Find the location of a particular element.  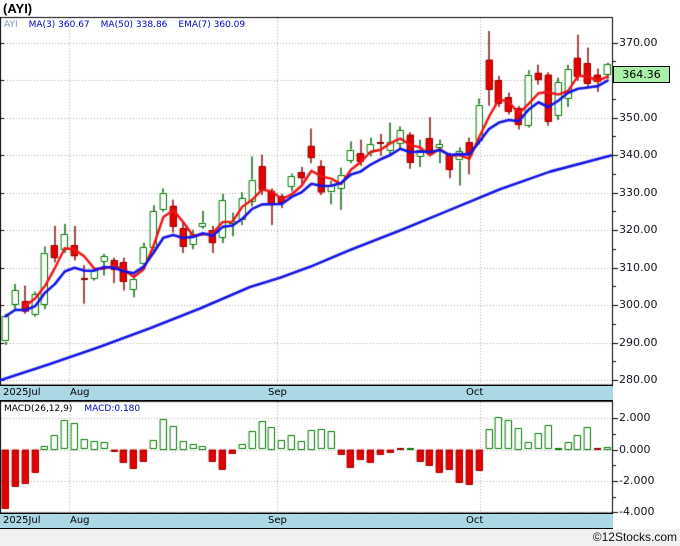

date-axis-upper: 2025Jul Aug Sep Oct is located at coordinates (306, 393).